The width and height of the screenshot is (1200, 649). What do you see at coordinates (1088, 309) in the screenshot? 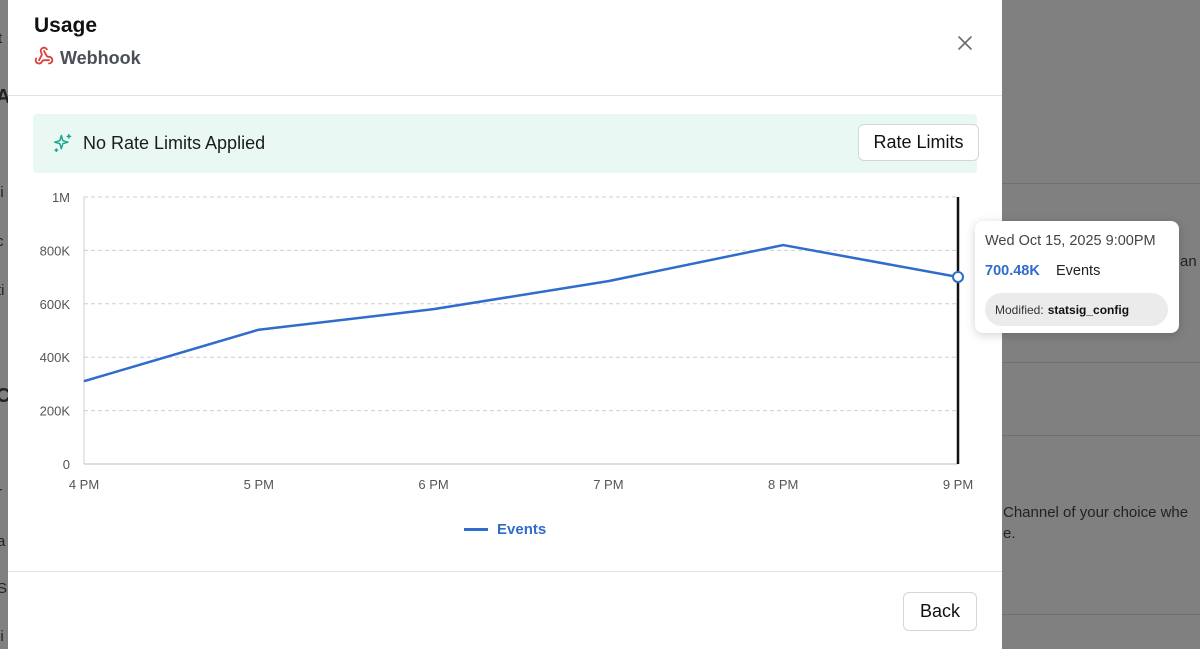
I see `tooltip-modified-value: statsig_config` at bounding box center [1088, 309].